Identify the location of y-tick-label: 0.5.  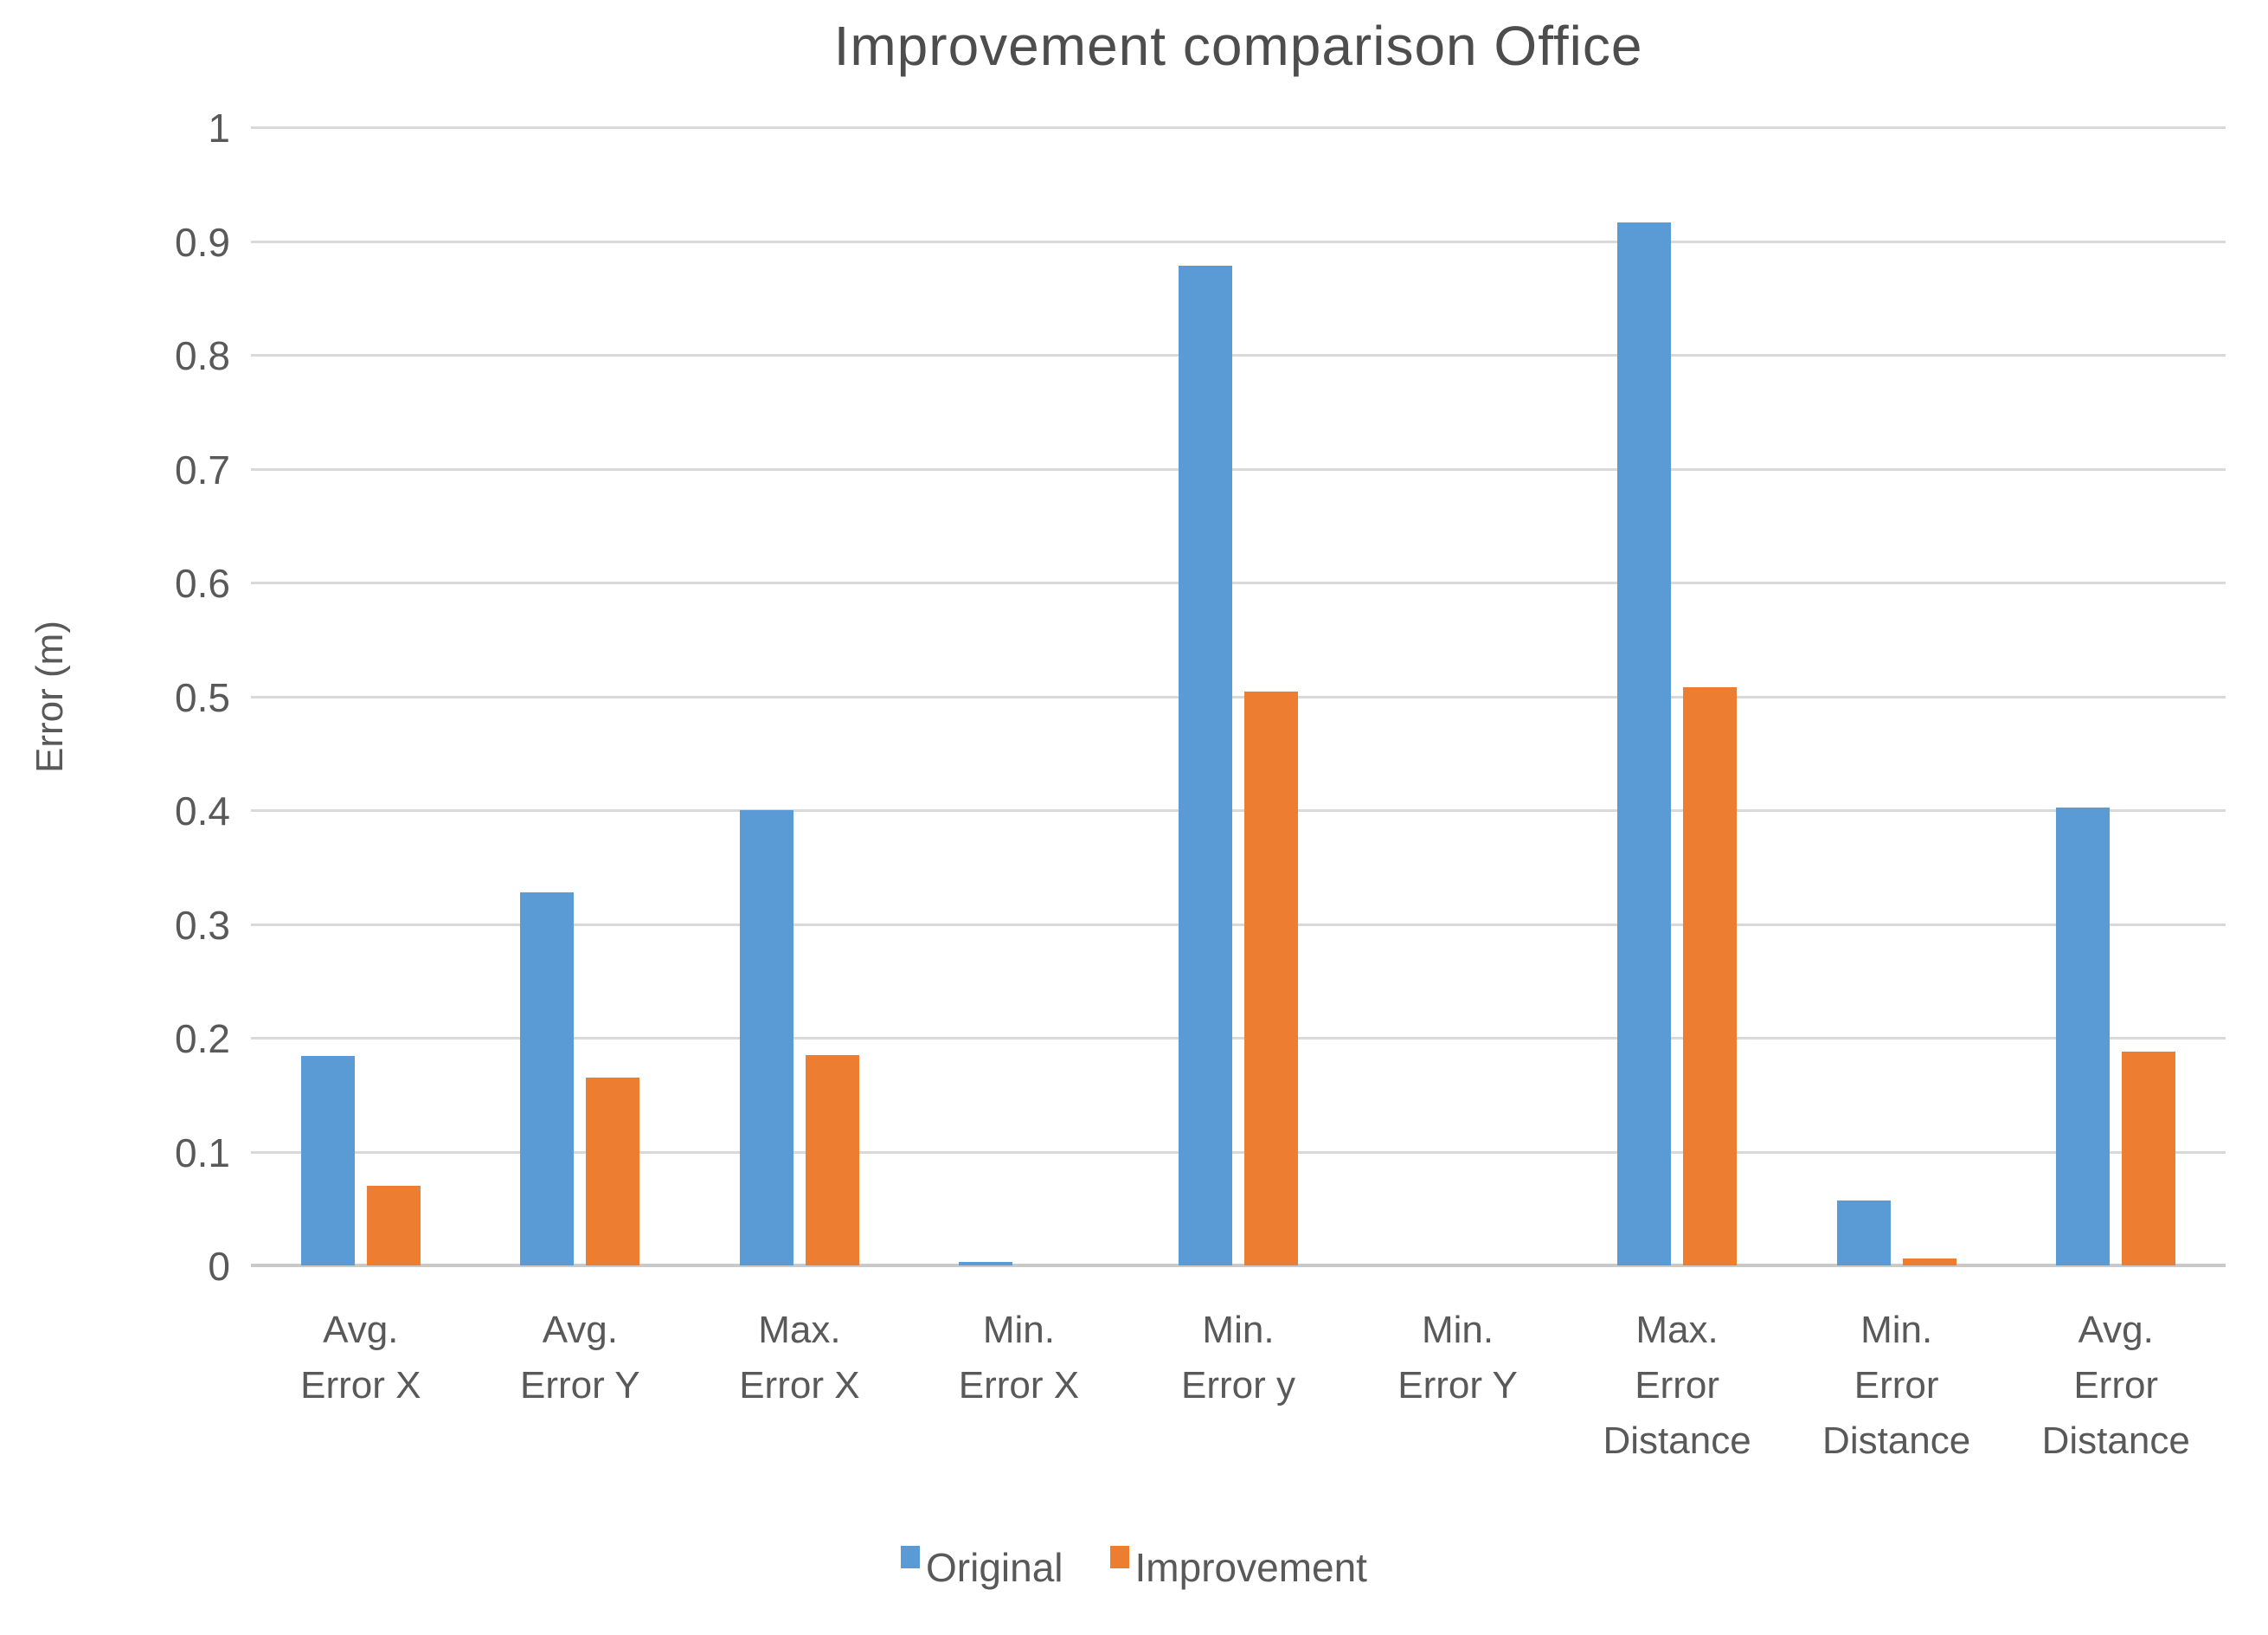
(203, 697).